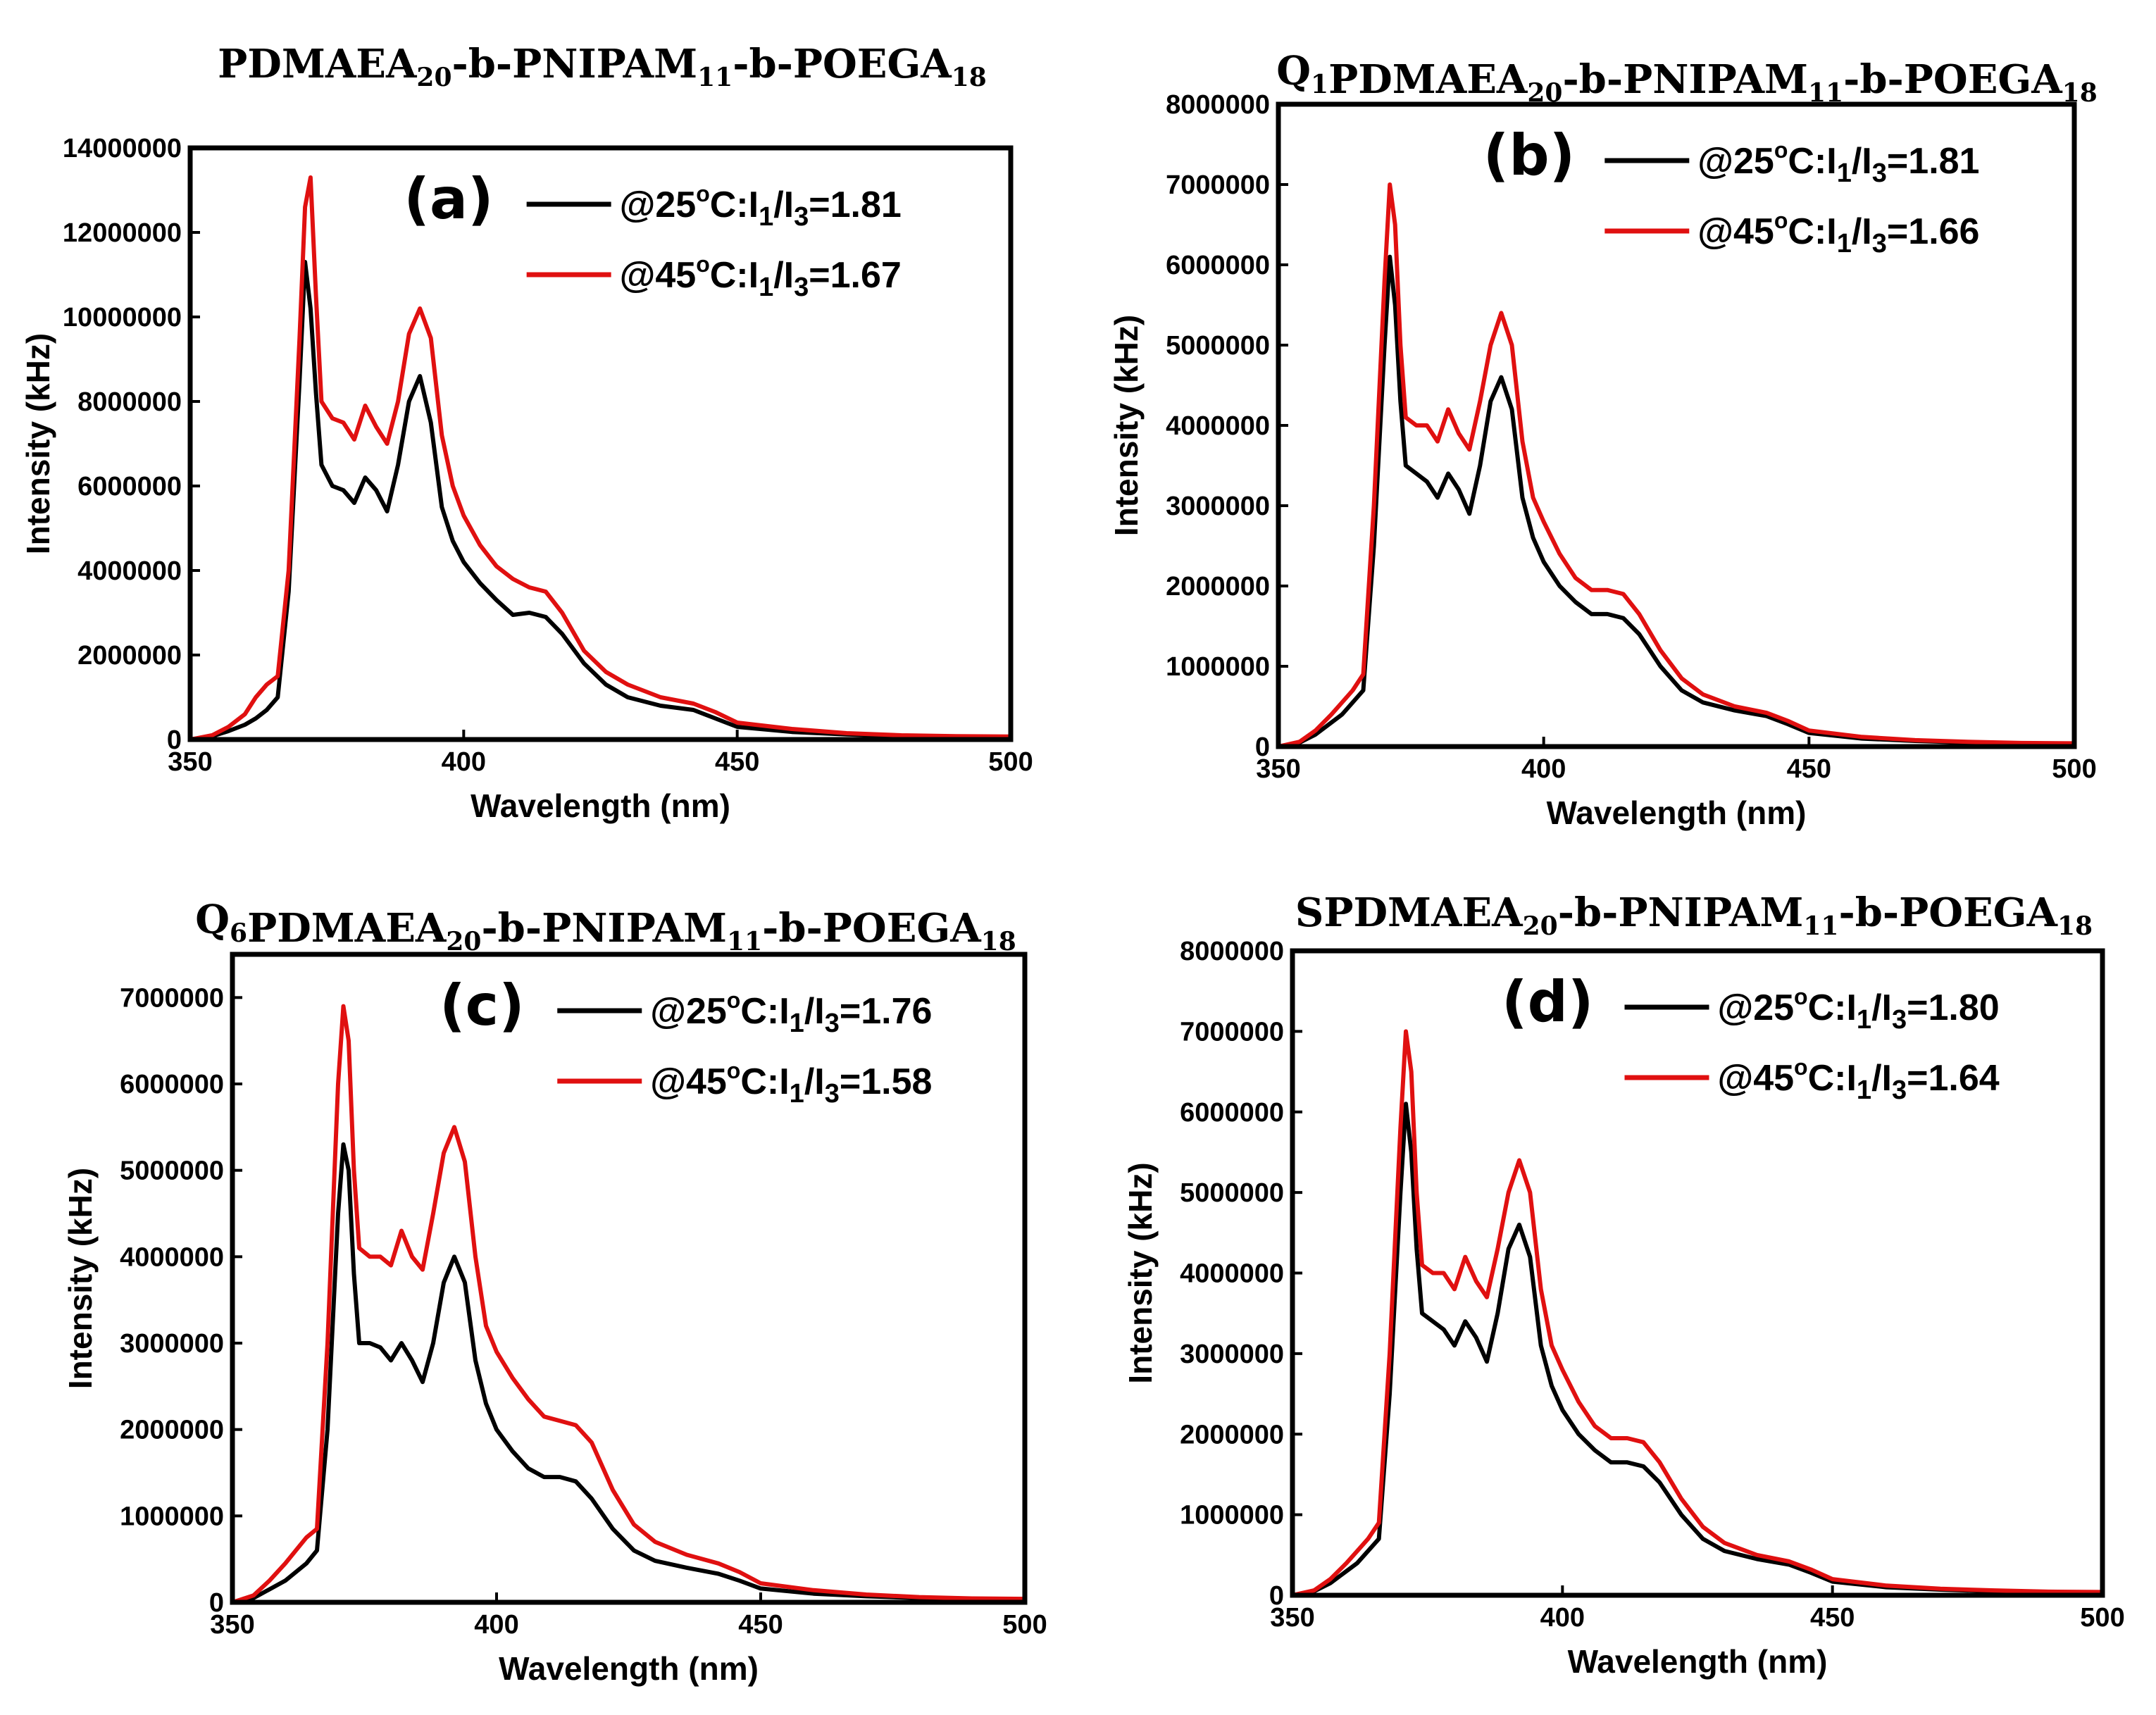 The image size is (2156, 1715). I want to click on legend-label-45C: @45oC:I1/I3=1.58, so click(791, 1083).